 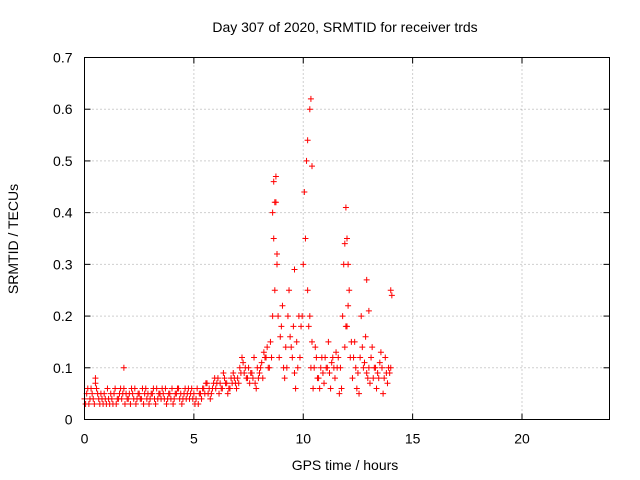 I want to click on y-tick-labels: 0 0.1 0.2 0.3 0.4 0.5 0.6 0.7, so click(x=63, y=239).